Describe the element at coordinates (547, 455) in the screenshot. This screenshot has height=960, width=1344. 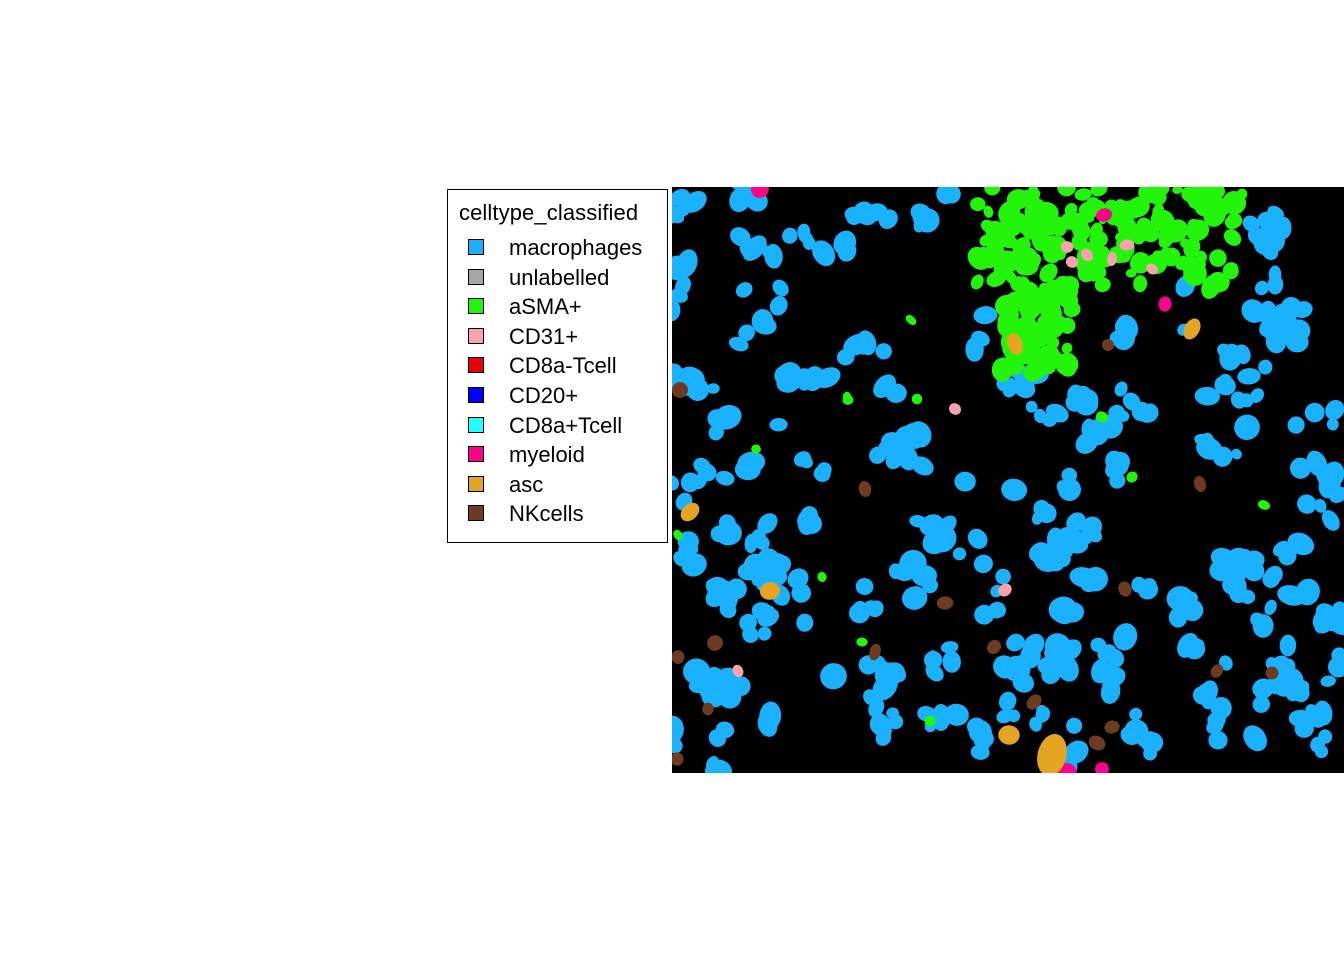
I see `legend-label: myeloid` at that location.